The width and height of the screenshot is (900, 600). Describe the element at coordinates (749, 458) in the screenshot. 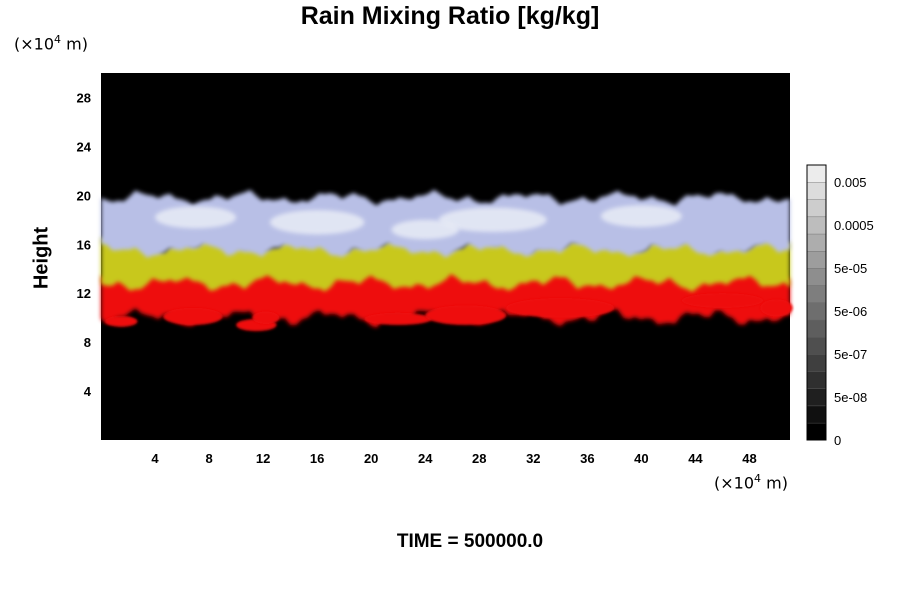

I see `x-tick-label: 48` at that location.